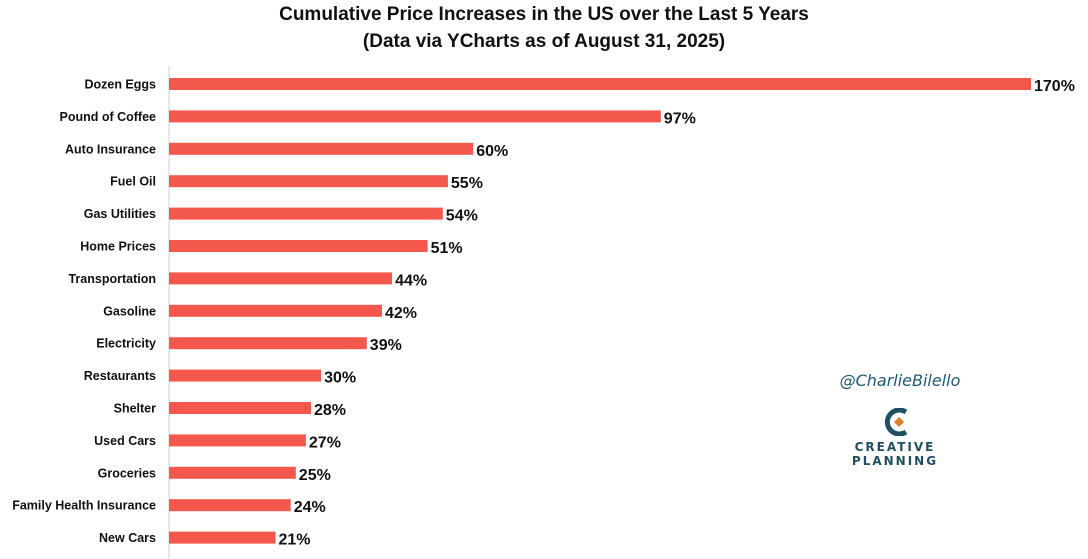 The width and height of the screenshot is (1088, 559). What do you see at coordinates (120, 376) in the screenshot?
I see `category-label: Restaurants` at bounding box center [120, 376].